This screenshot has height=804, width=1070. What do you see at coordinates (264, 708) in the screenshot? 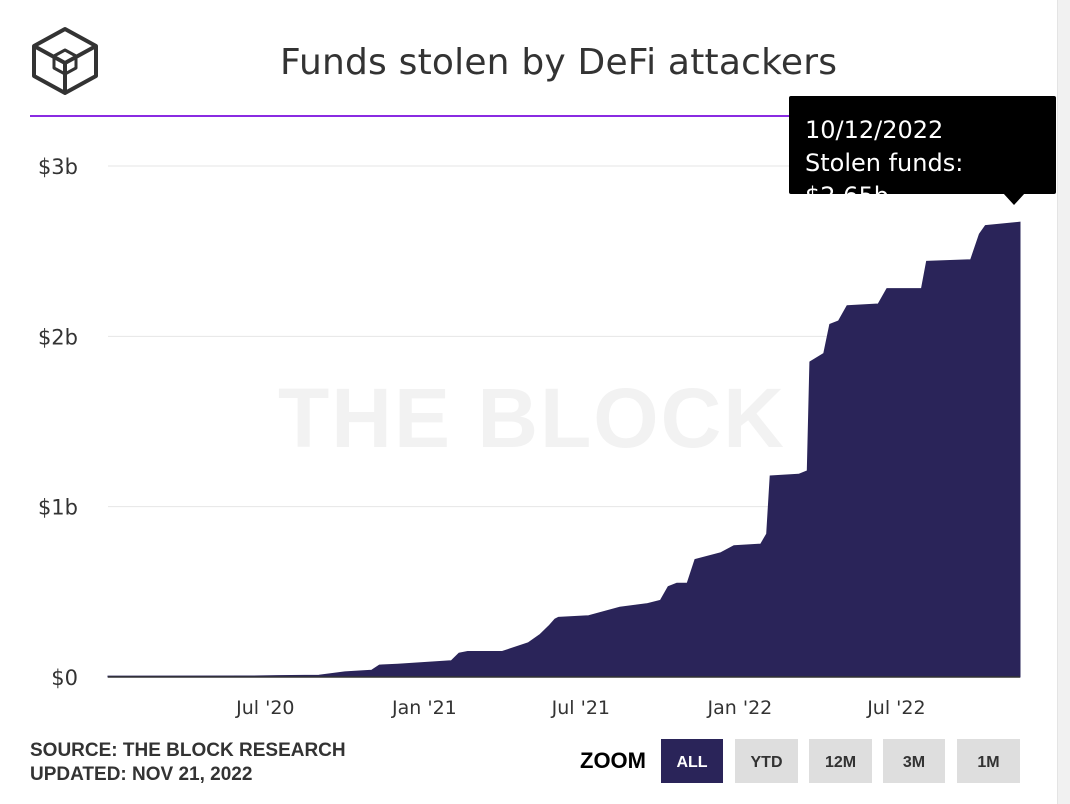
I see `x-tick-label: Jul '20` at bounding box center [264, 708].